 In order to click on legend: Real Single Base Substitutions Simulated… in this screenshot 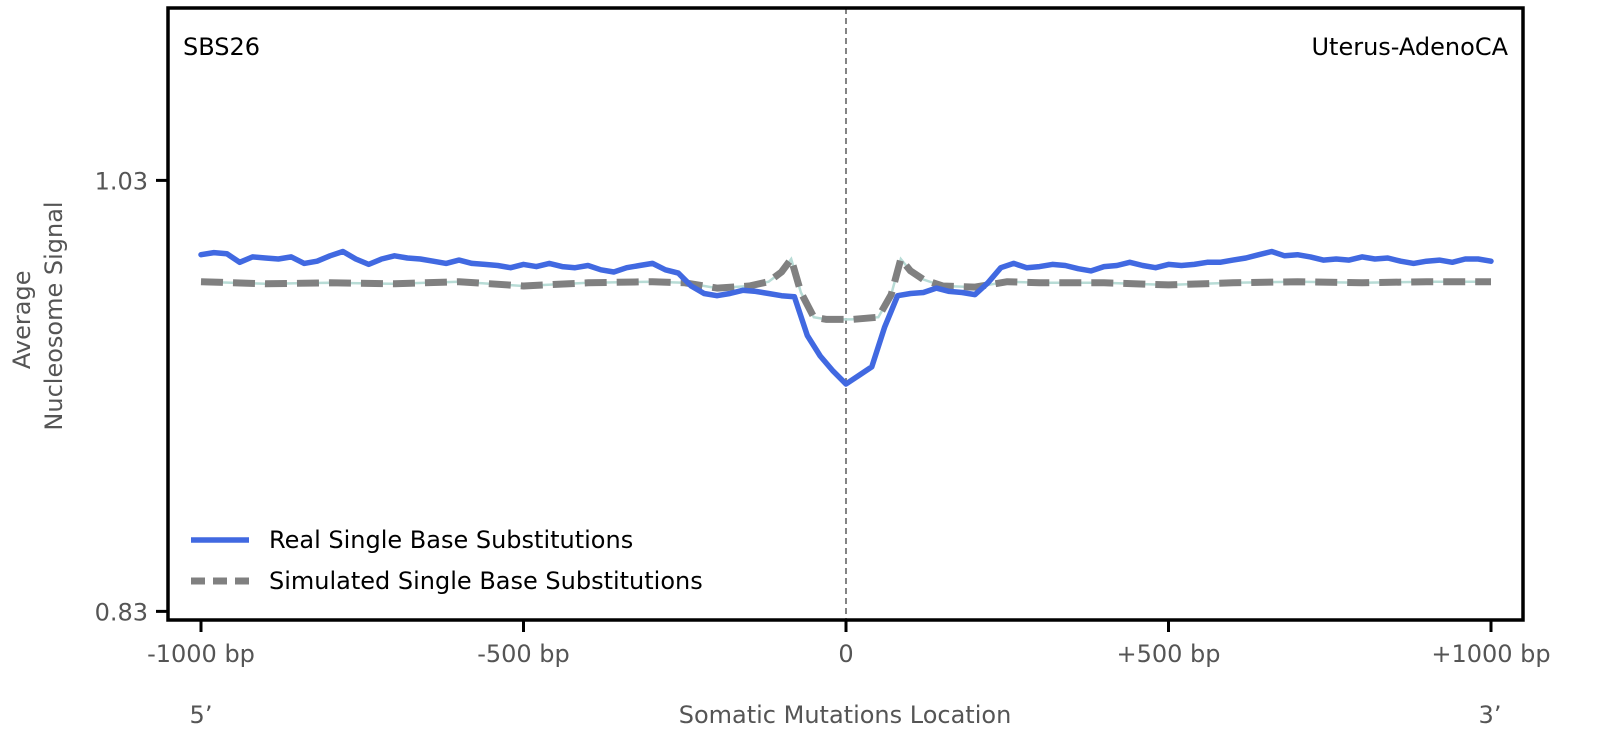, I will do `click(447, 560)`.